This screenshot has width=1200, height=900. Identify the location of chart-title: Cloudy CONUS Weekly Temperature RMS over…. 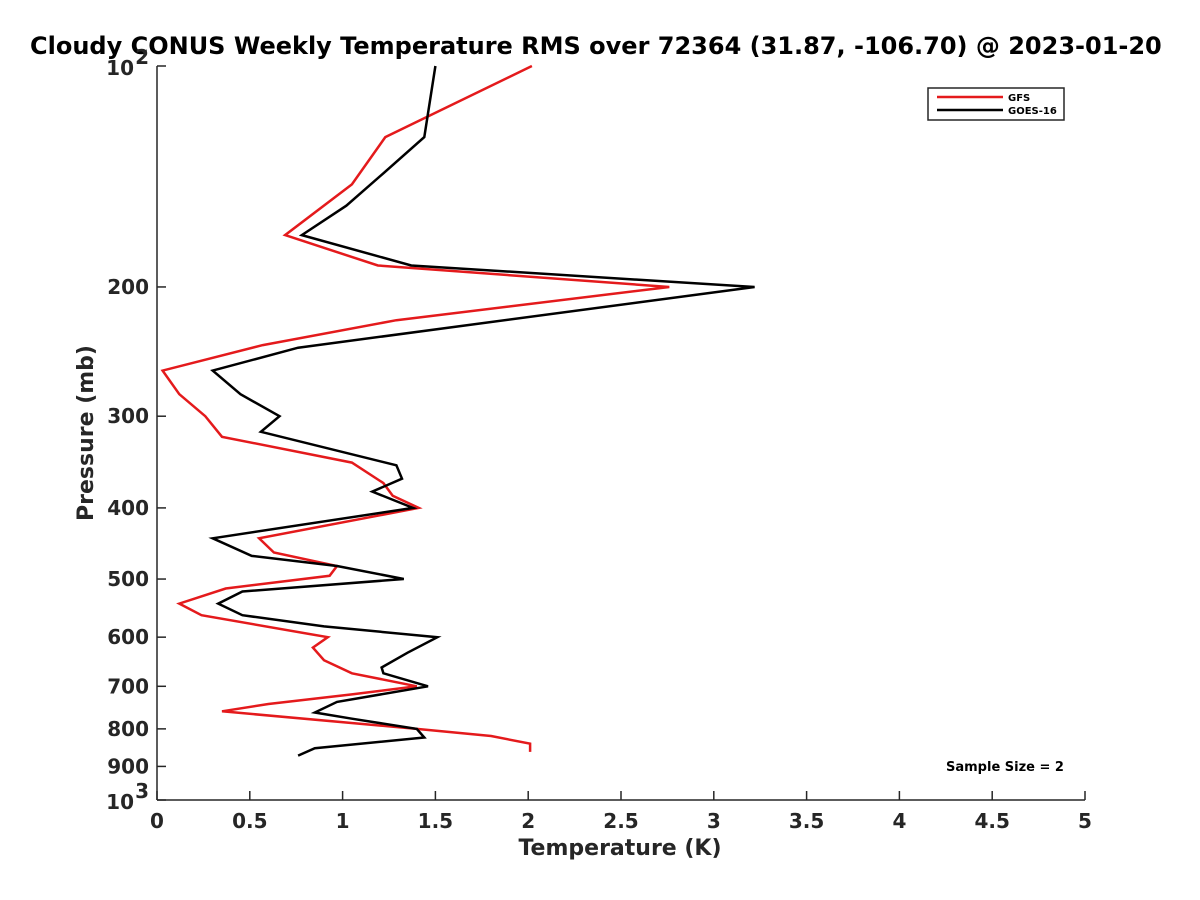
(596, 46).